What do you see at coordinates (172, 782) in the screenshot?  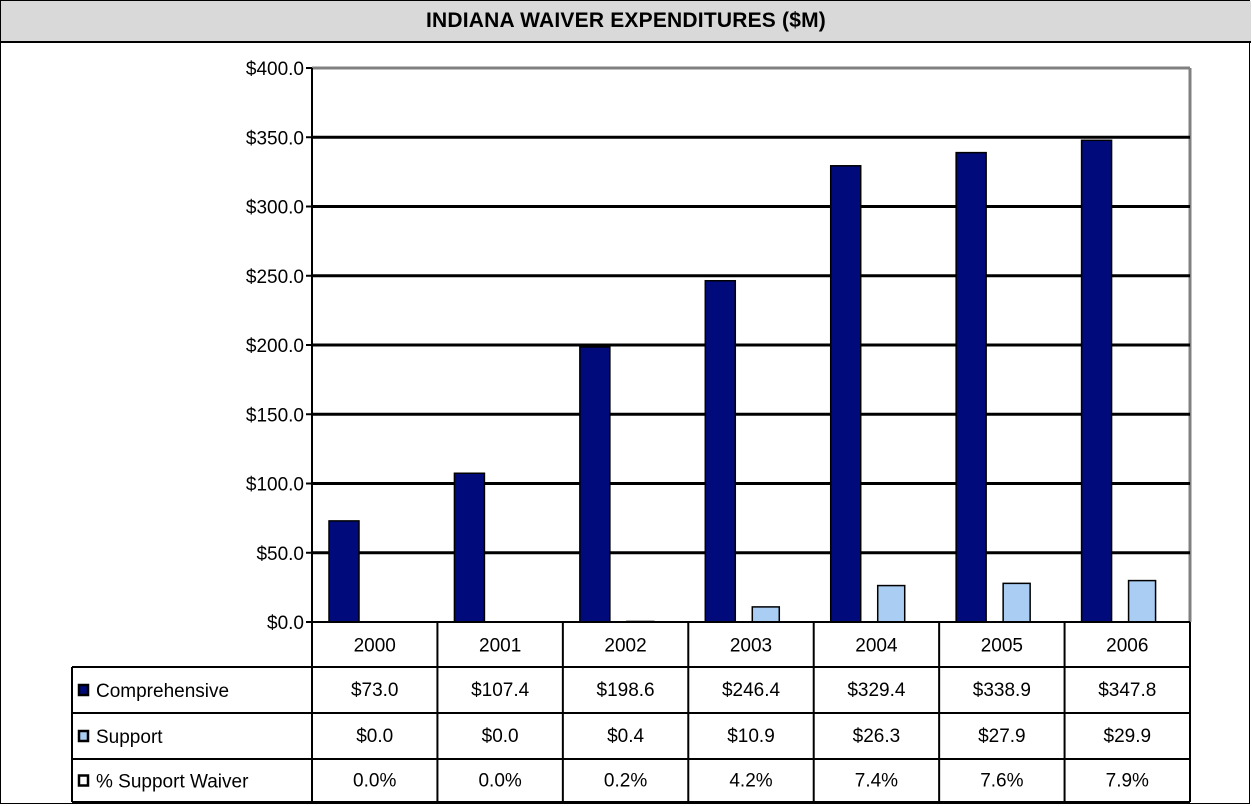 I see `row-label: % Support Waiver` at bounding box center [172, 782].